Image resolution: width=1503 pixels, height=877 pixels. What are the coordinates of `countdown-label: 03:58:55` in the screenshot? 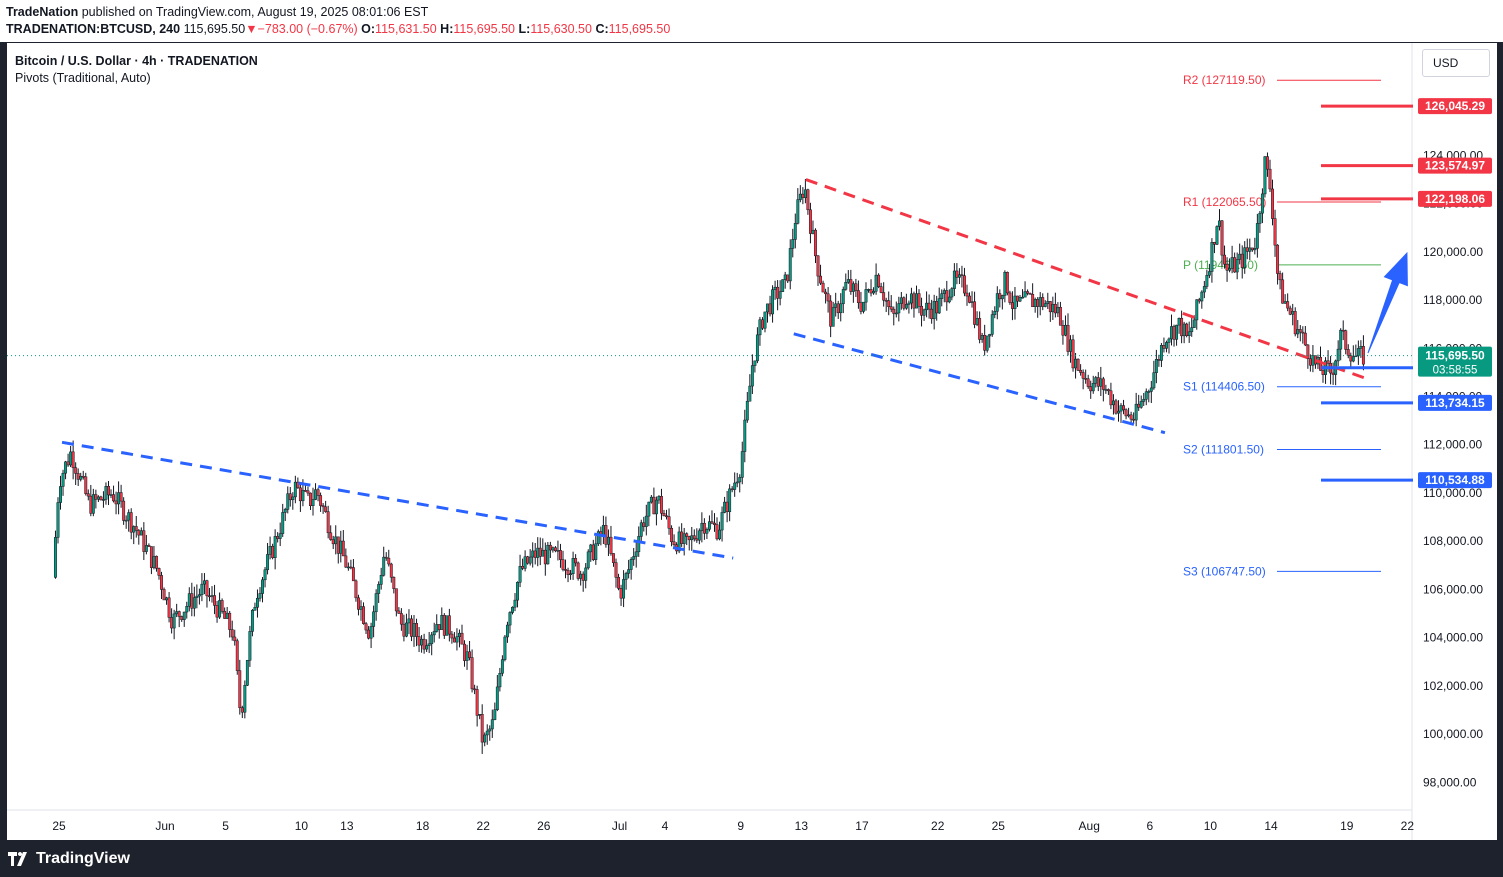 It's located at (1455, 371).